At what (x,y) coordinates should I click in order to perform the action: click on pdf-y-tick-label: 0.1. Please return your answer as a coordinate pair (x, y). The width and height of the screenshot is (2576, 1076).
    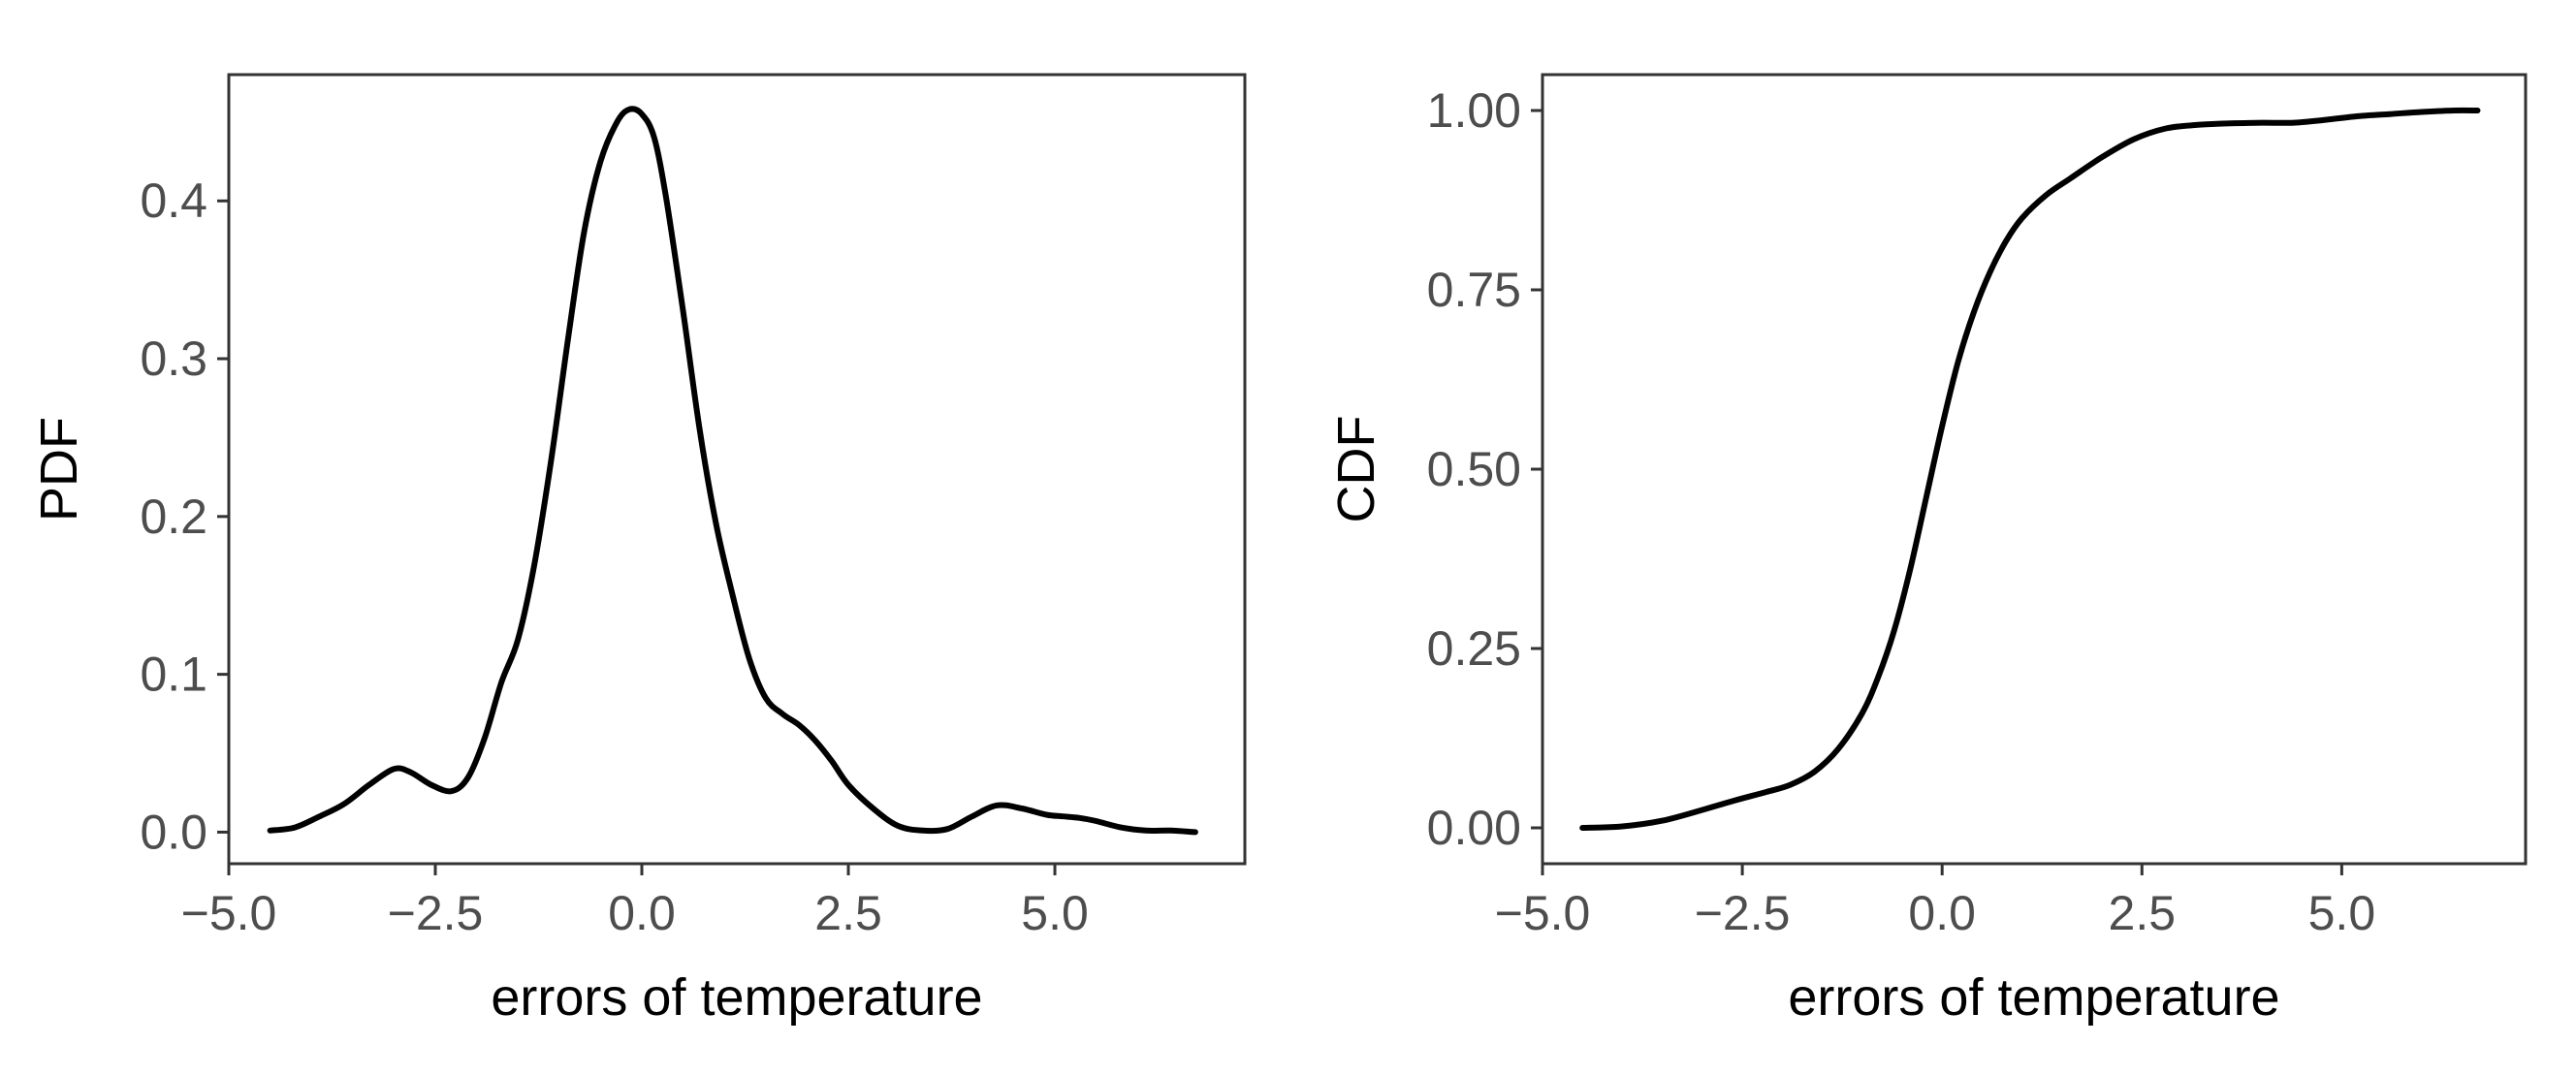
    Looking at the image, I should click on (173, 675).